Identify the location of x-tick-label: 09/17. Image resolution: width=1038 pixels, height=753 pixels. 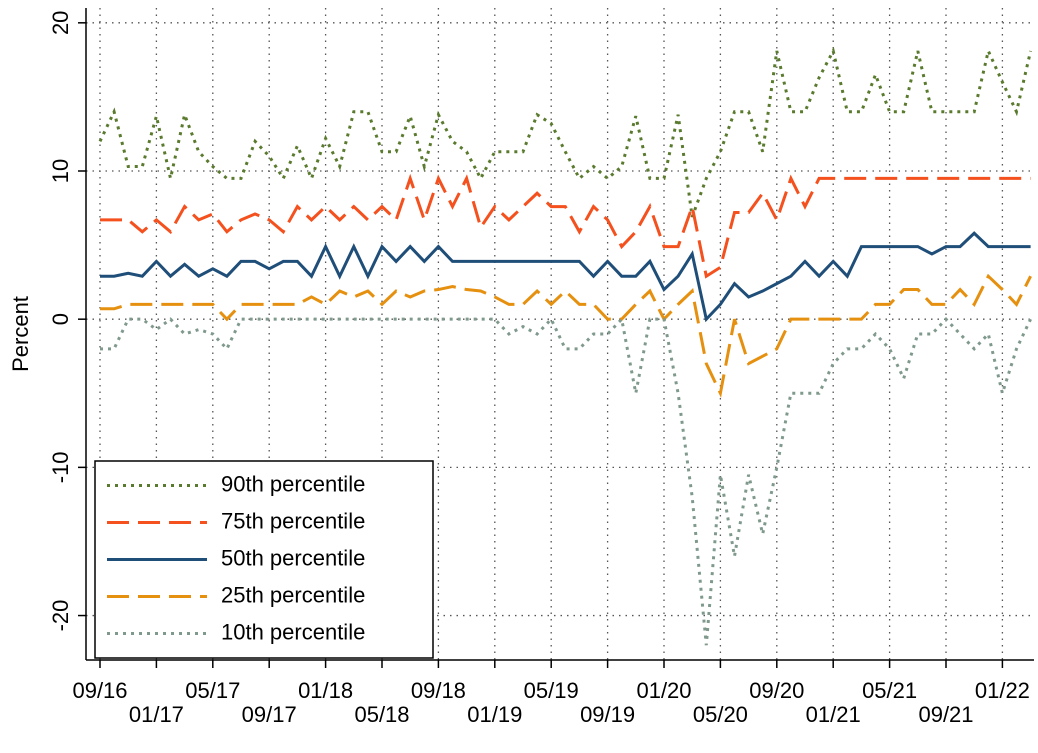
(269, 714).